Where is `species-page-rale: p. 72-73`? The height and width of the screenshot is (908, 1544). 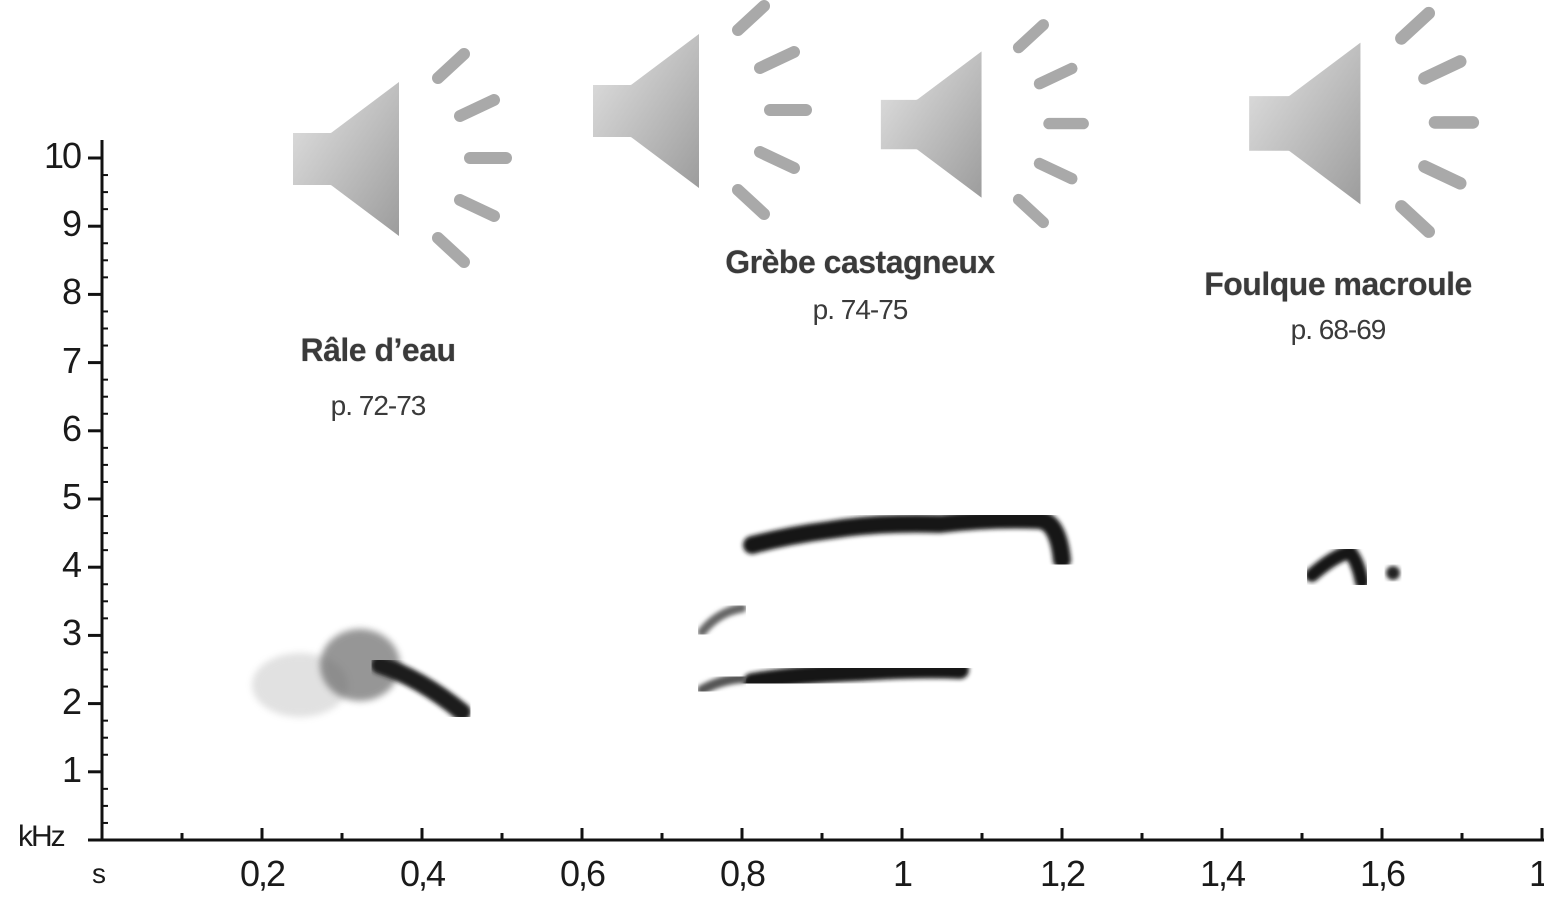 species-page-rale: p. 72-73 is located at coordinates (378, 405).